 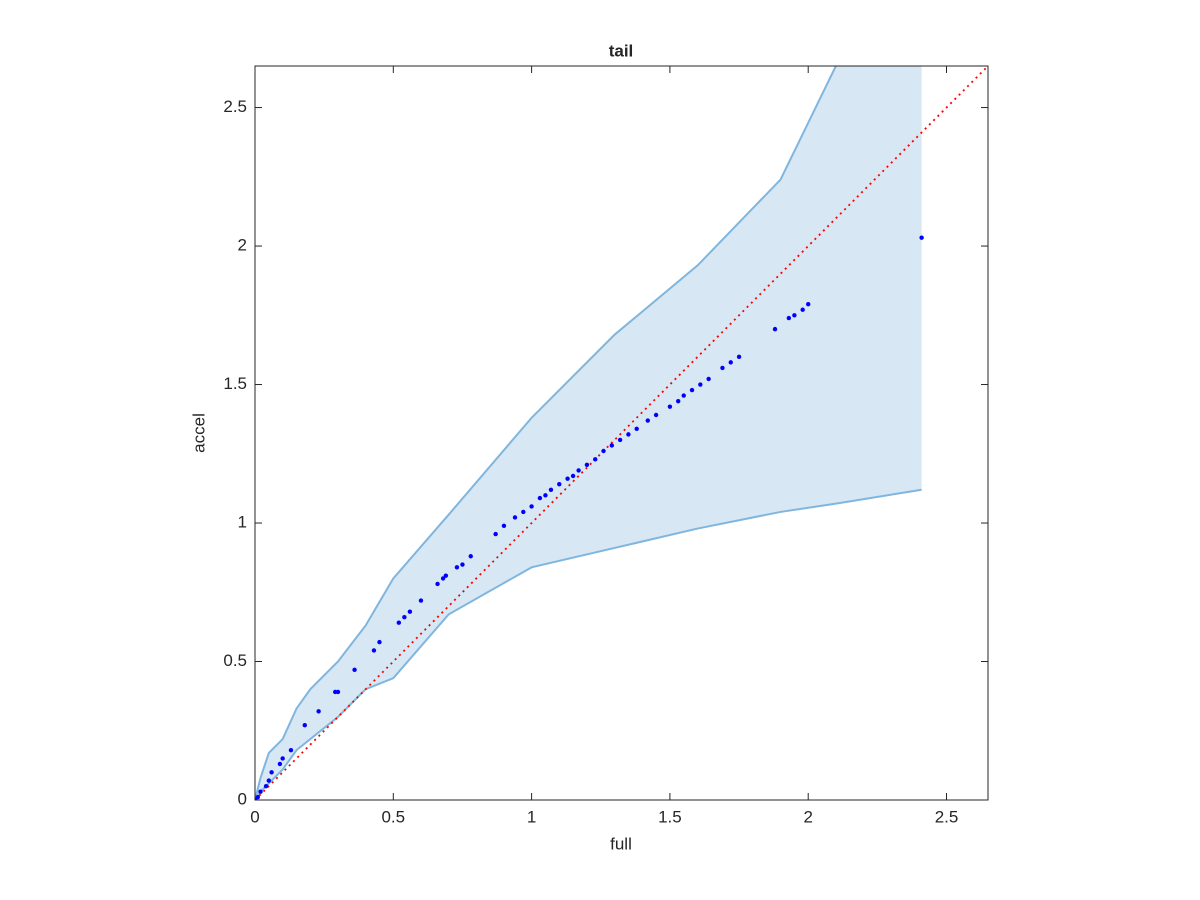 What do you see at coordinates (621, 50) in the screenshot?
I see `chart-title: tail` at bounding box center [621, 50].